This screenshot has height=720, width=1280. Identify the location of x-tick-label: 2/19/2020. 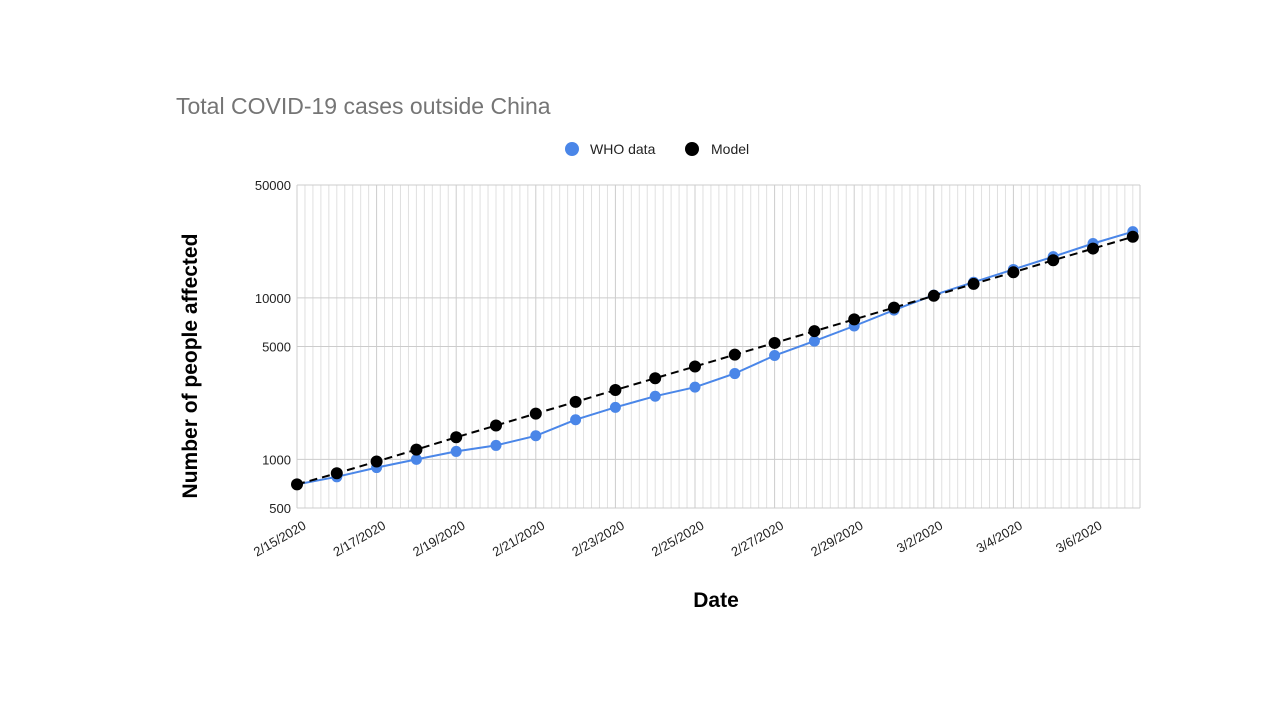
(439, 539).